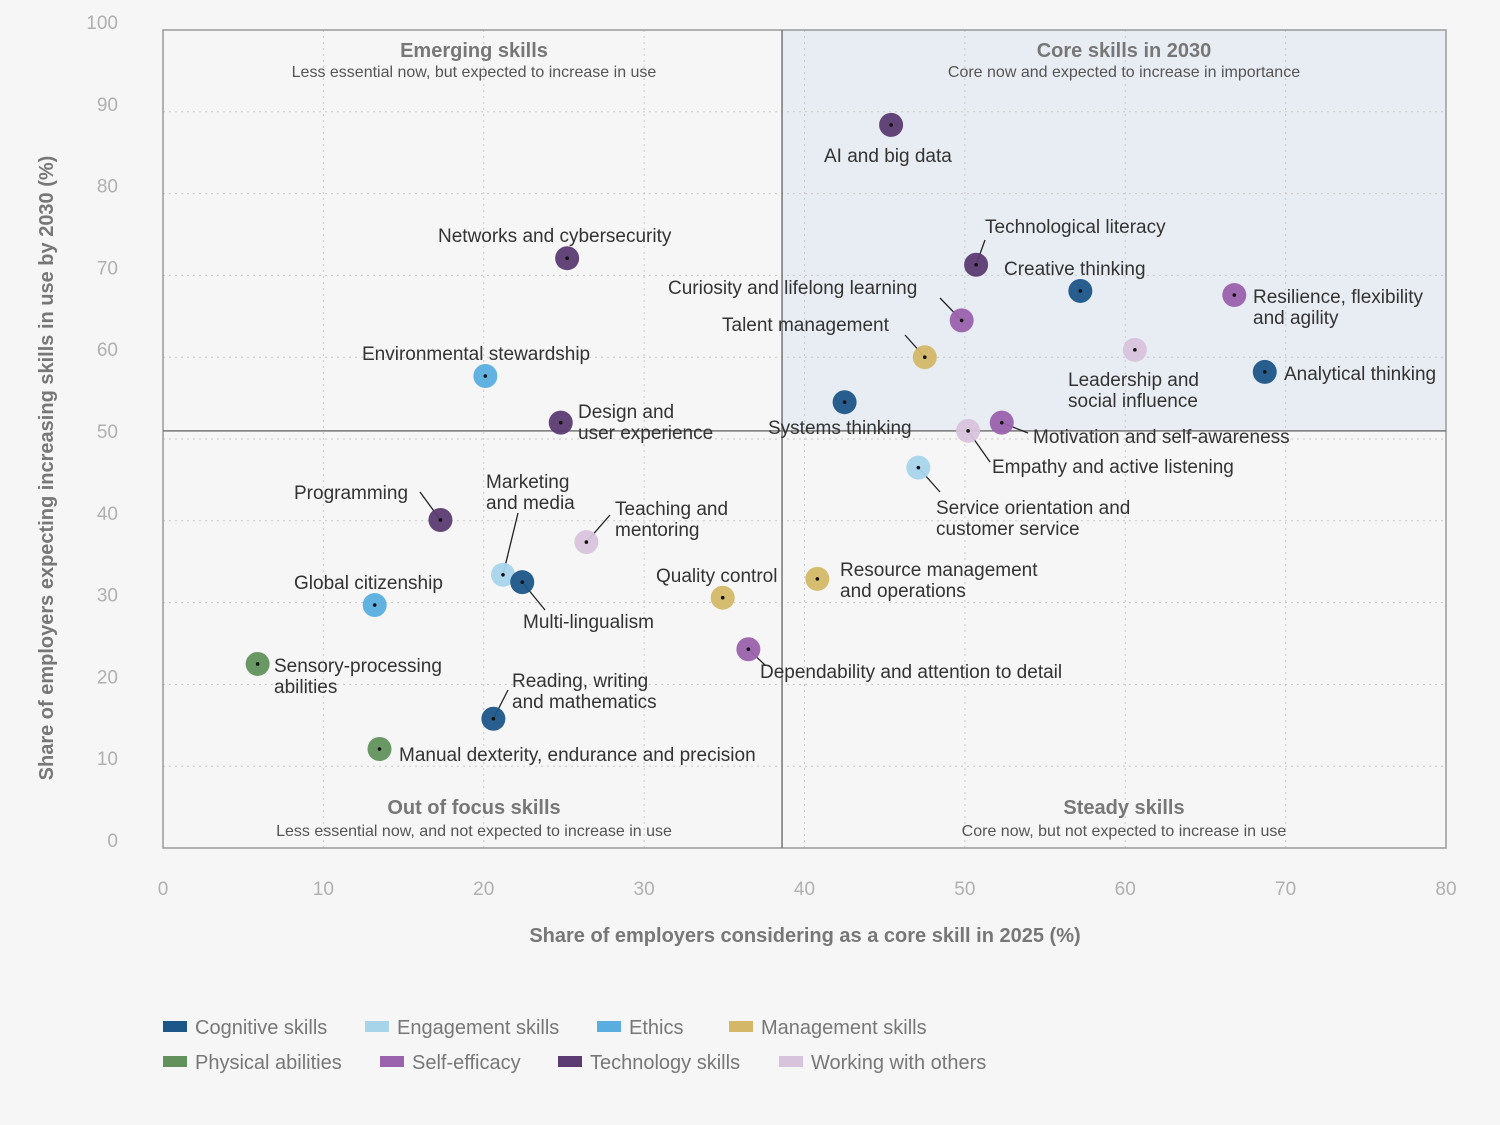  Describe the element at coordinates (107, 350) in the screenshot. I see `y-tick-label: 60` at that location.